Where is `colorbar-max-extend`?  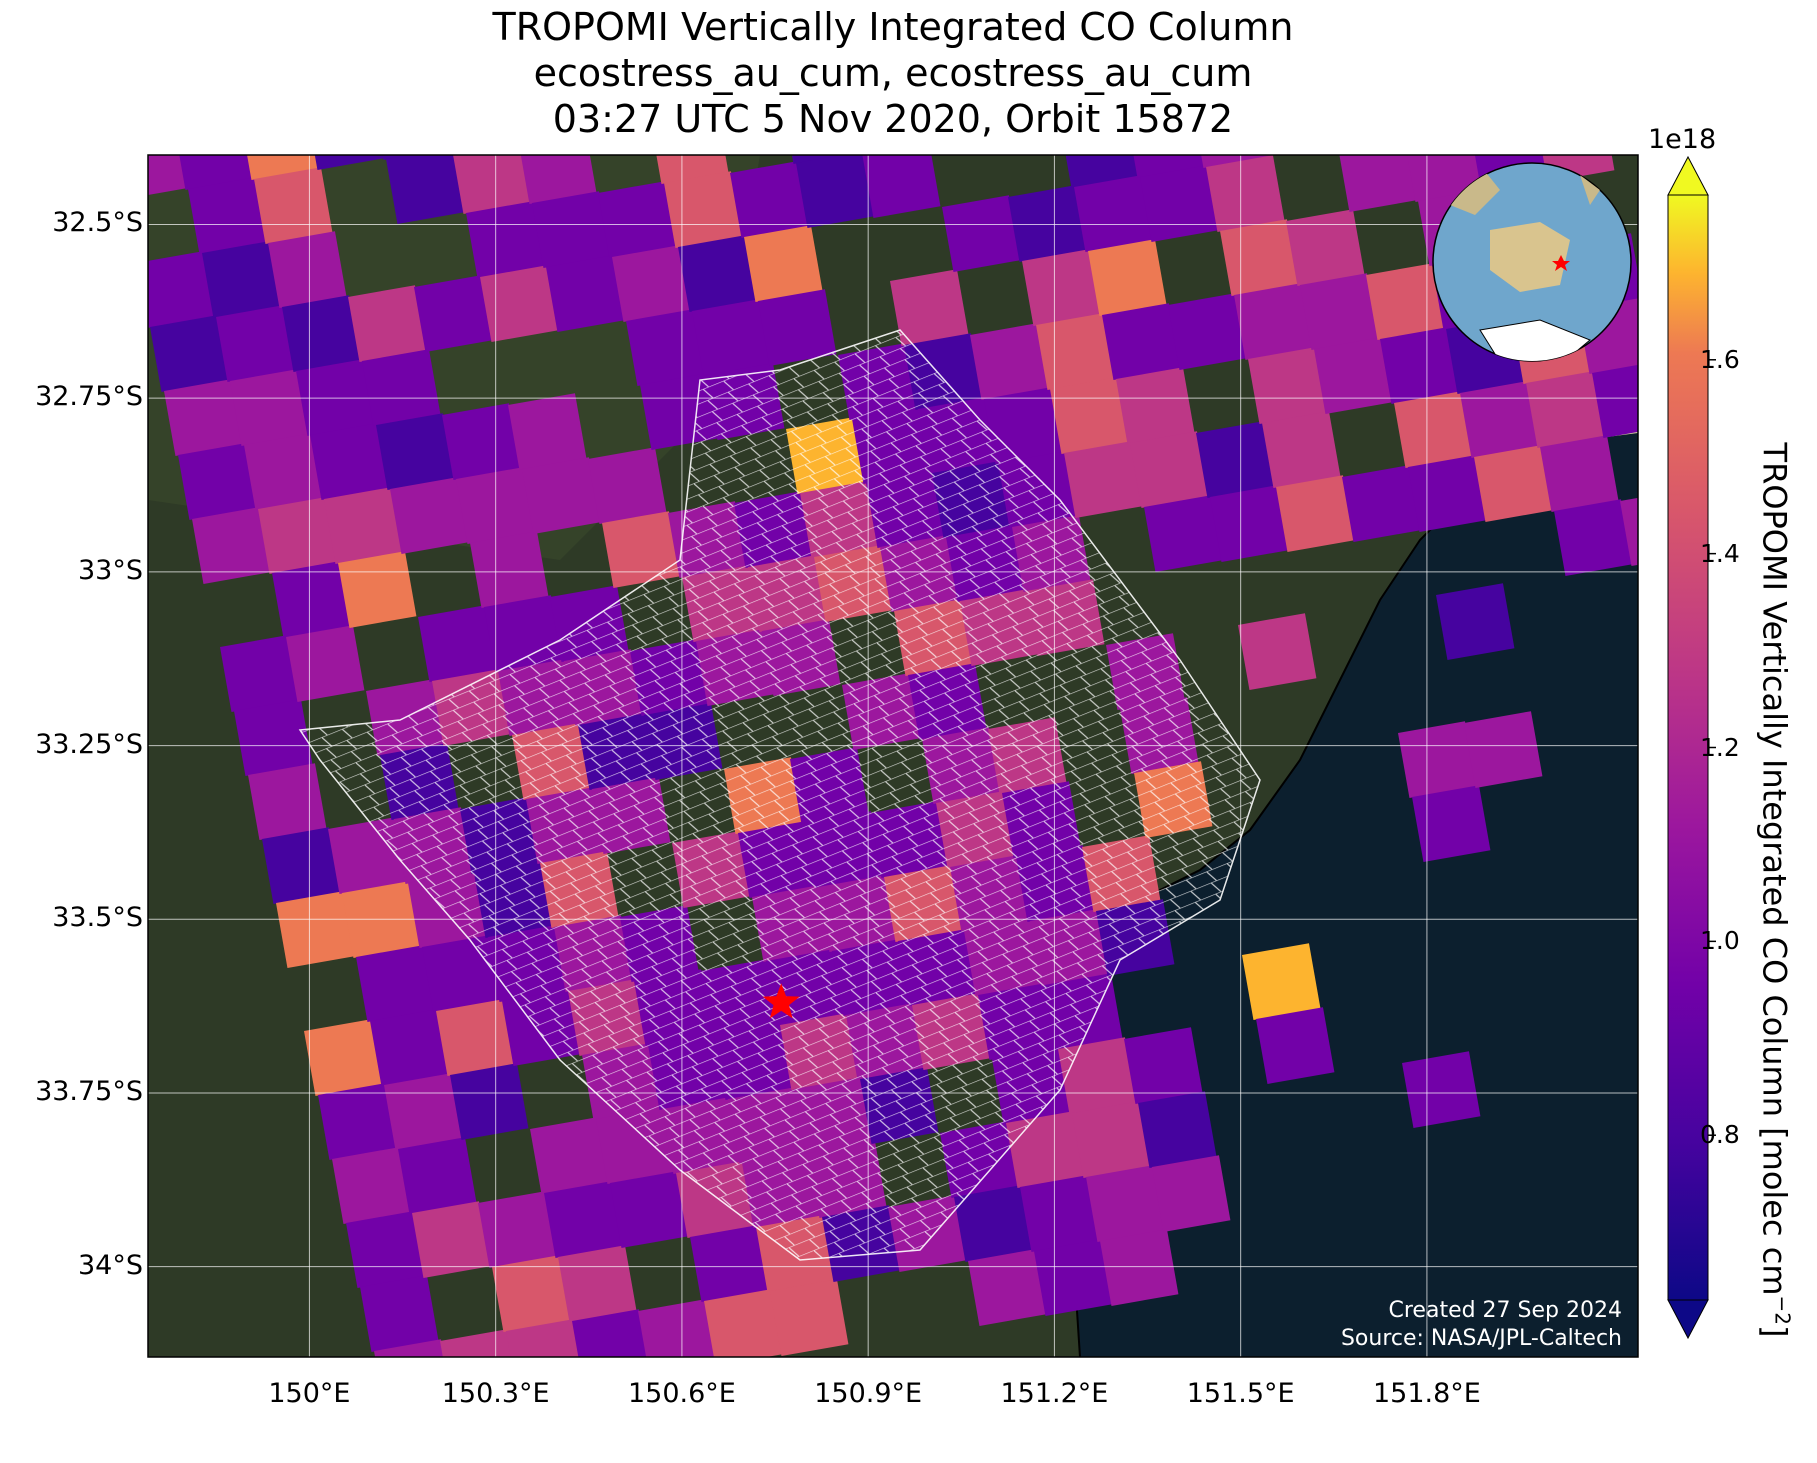 colorbar-max-extend is located at coordinates (1688, 175).